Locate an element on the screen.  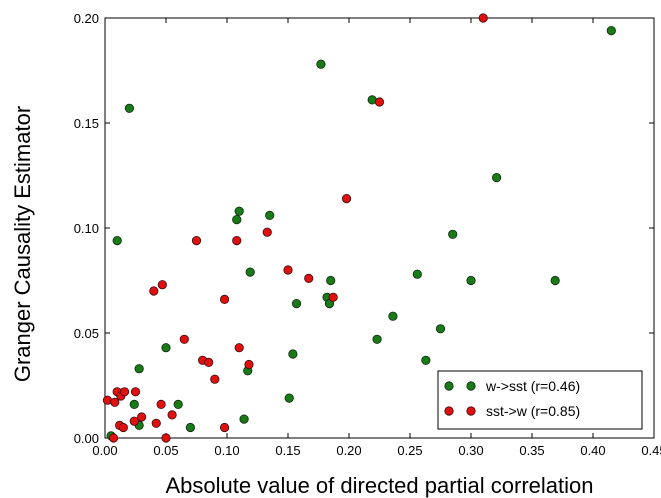
x-tick-label: 0.45 is located at coordinates (651, 450).